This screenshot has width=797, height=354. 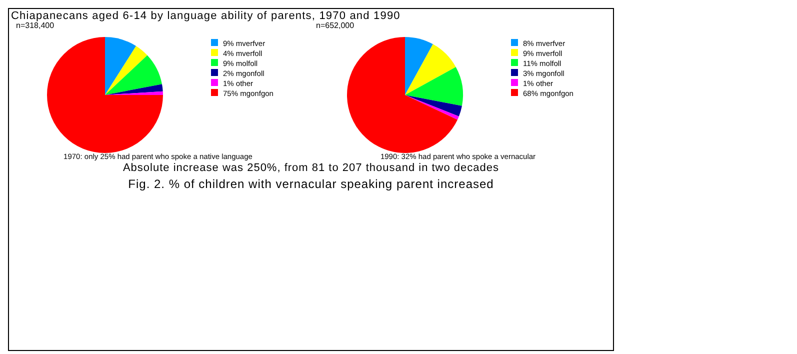 What do you see at coordinates (311, 168) in the screenshot?
I see `text: Absolute increase was 250%, from 81 to 207 thousand in two decades` at bounding box center [311, 168].